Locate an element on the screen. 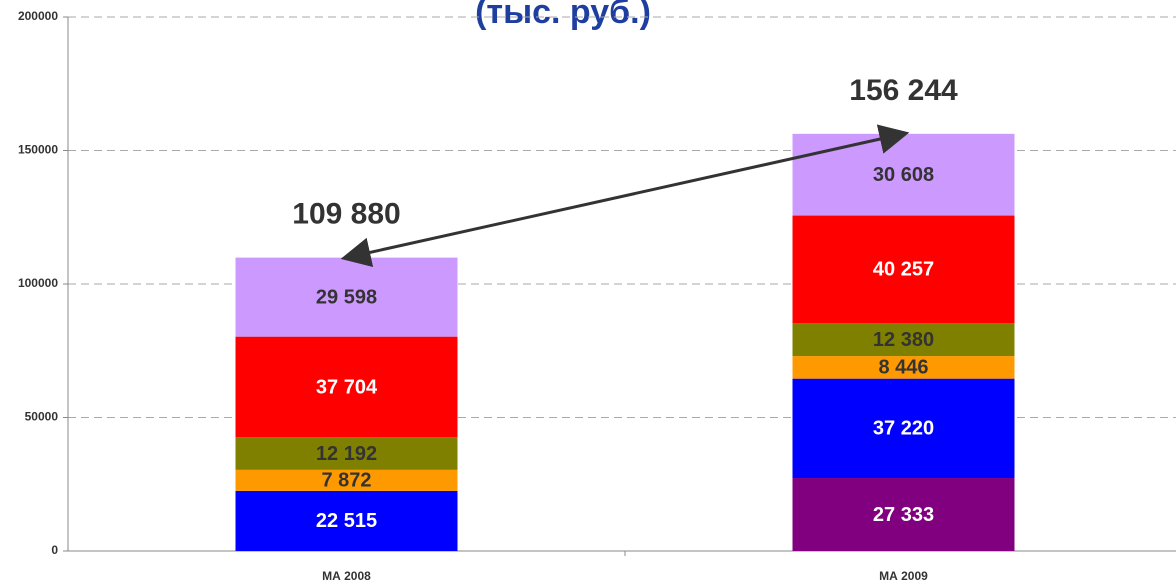 This screenshot has width=1176, height=585. y-tick-label: 200000 is located at coordinates (38, 16).